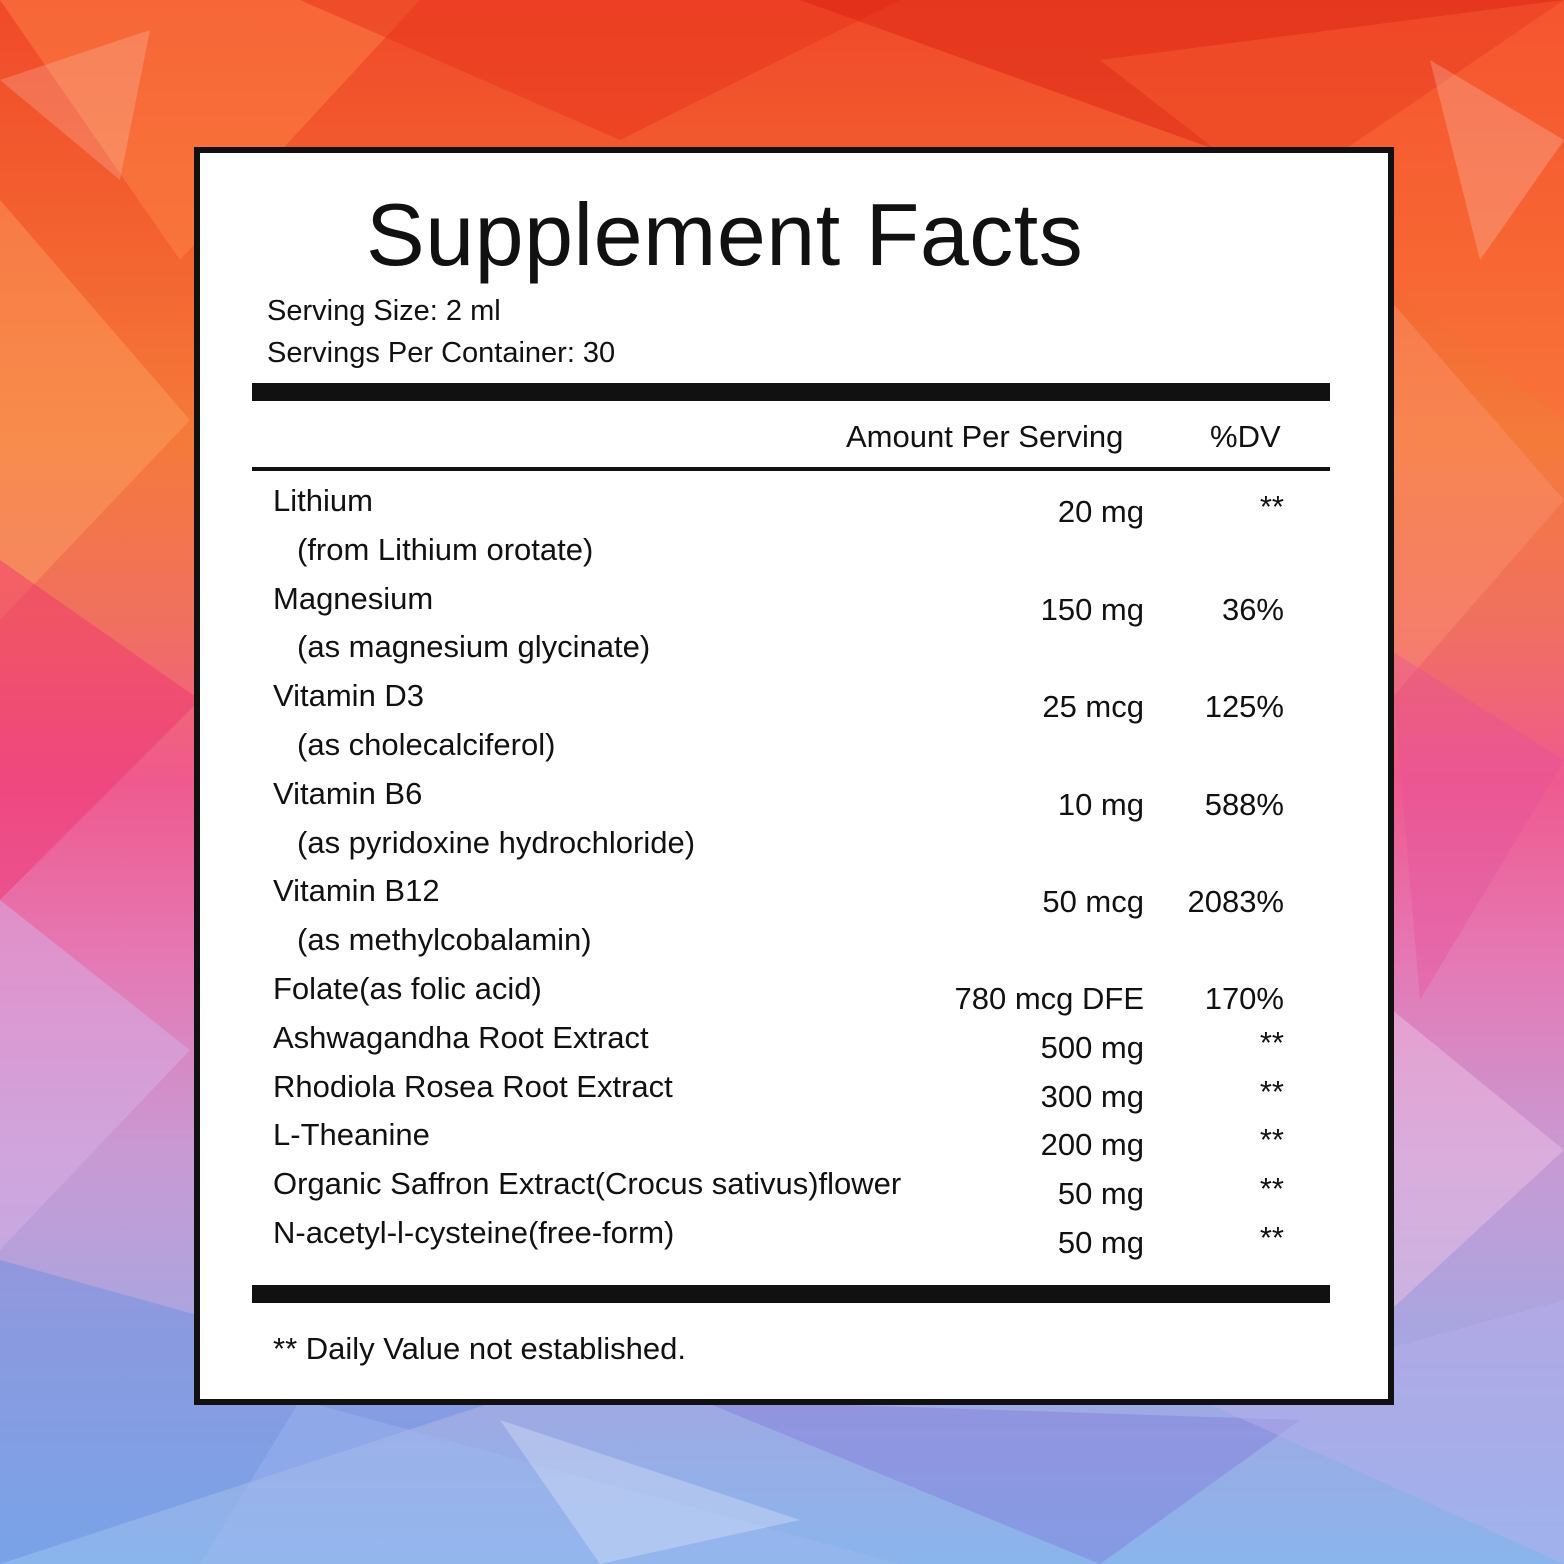 The width and height of the screenshot is (1564, 1564). What do you see at coordinates (407, 988) in the screenshot?
I see `nutrient-name: Folate(as folic acid)` at bounding box center [407, 988].